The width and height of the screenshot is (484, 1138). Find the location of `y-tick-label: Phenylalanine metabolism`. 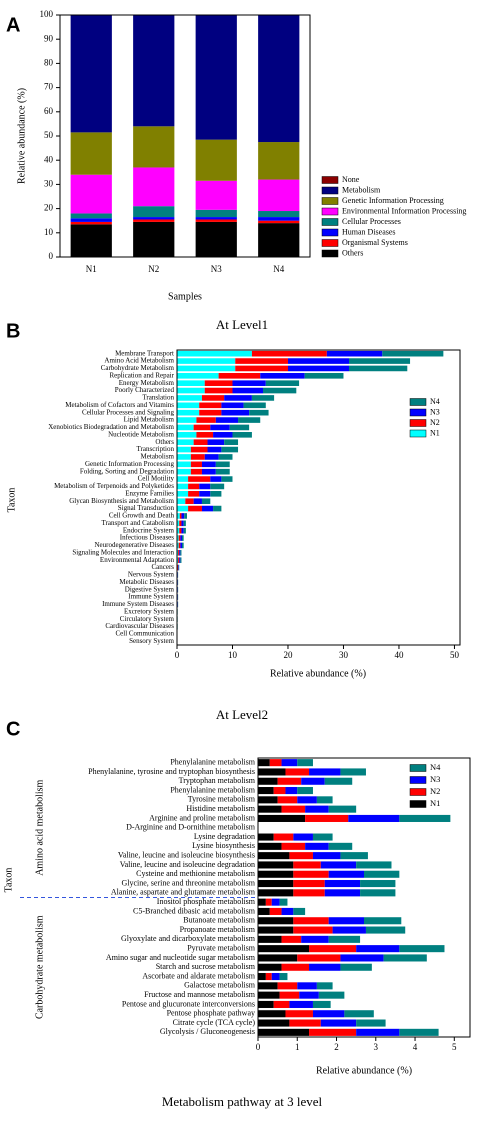

y-tick-label: Phenylalanine metabolism is located at coordinates (212, 789).